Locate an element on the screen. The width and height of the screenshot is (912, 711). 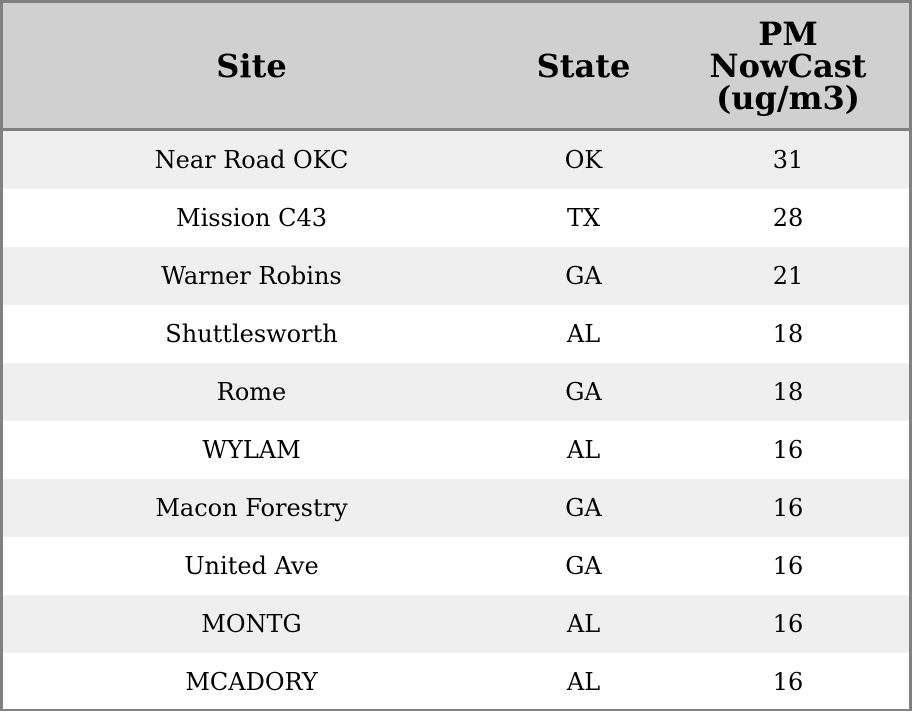
cell-site: Warner Robins is located at coordinates (251, 276).